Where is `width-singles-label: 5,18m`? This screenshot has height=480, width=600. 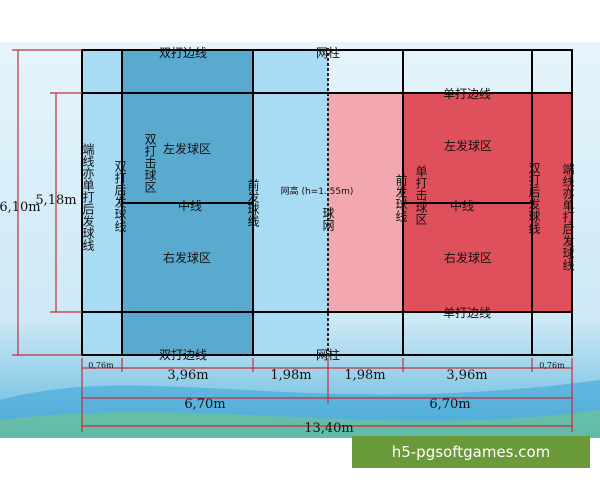 width-singles-label: 5,18m is located at coordinates (55, 200).